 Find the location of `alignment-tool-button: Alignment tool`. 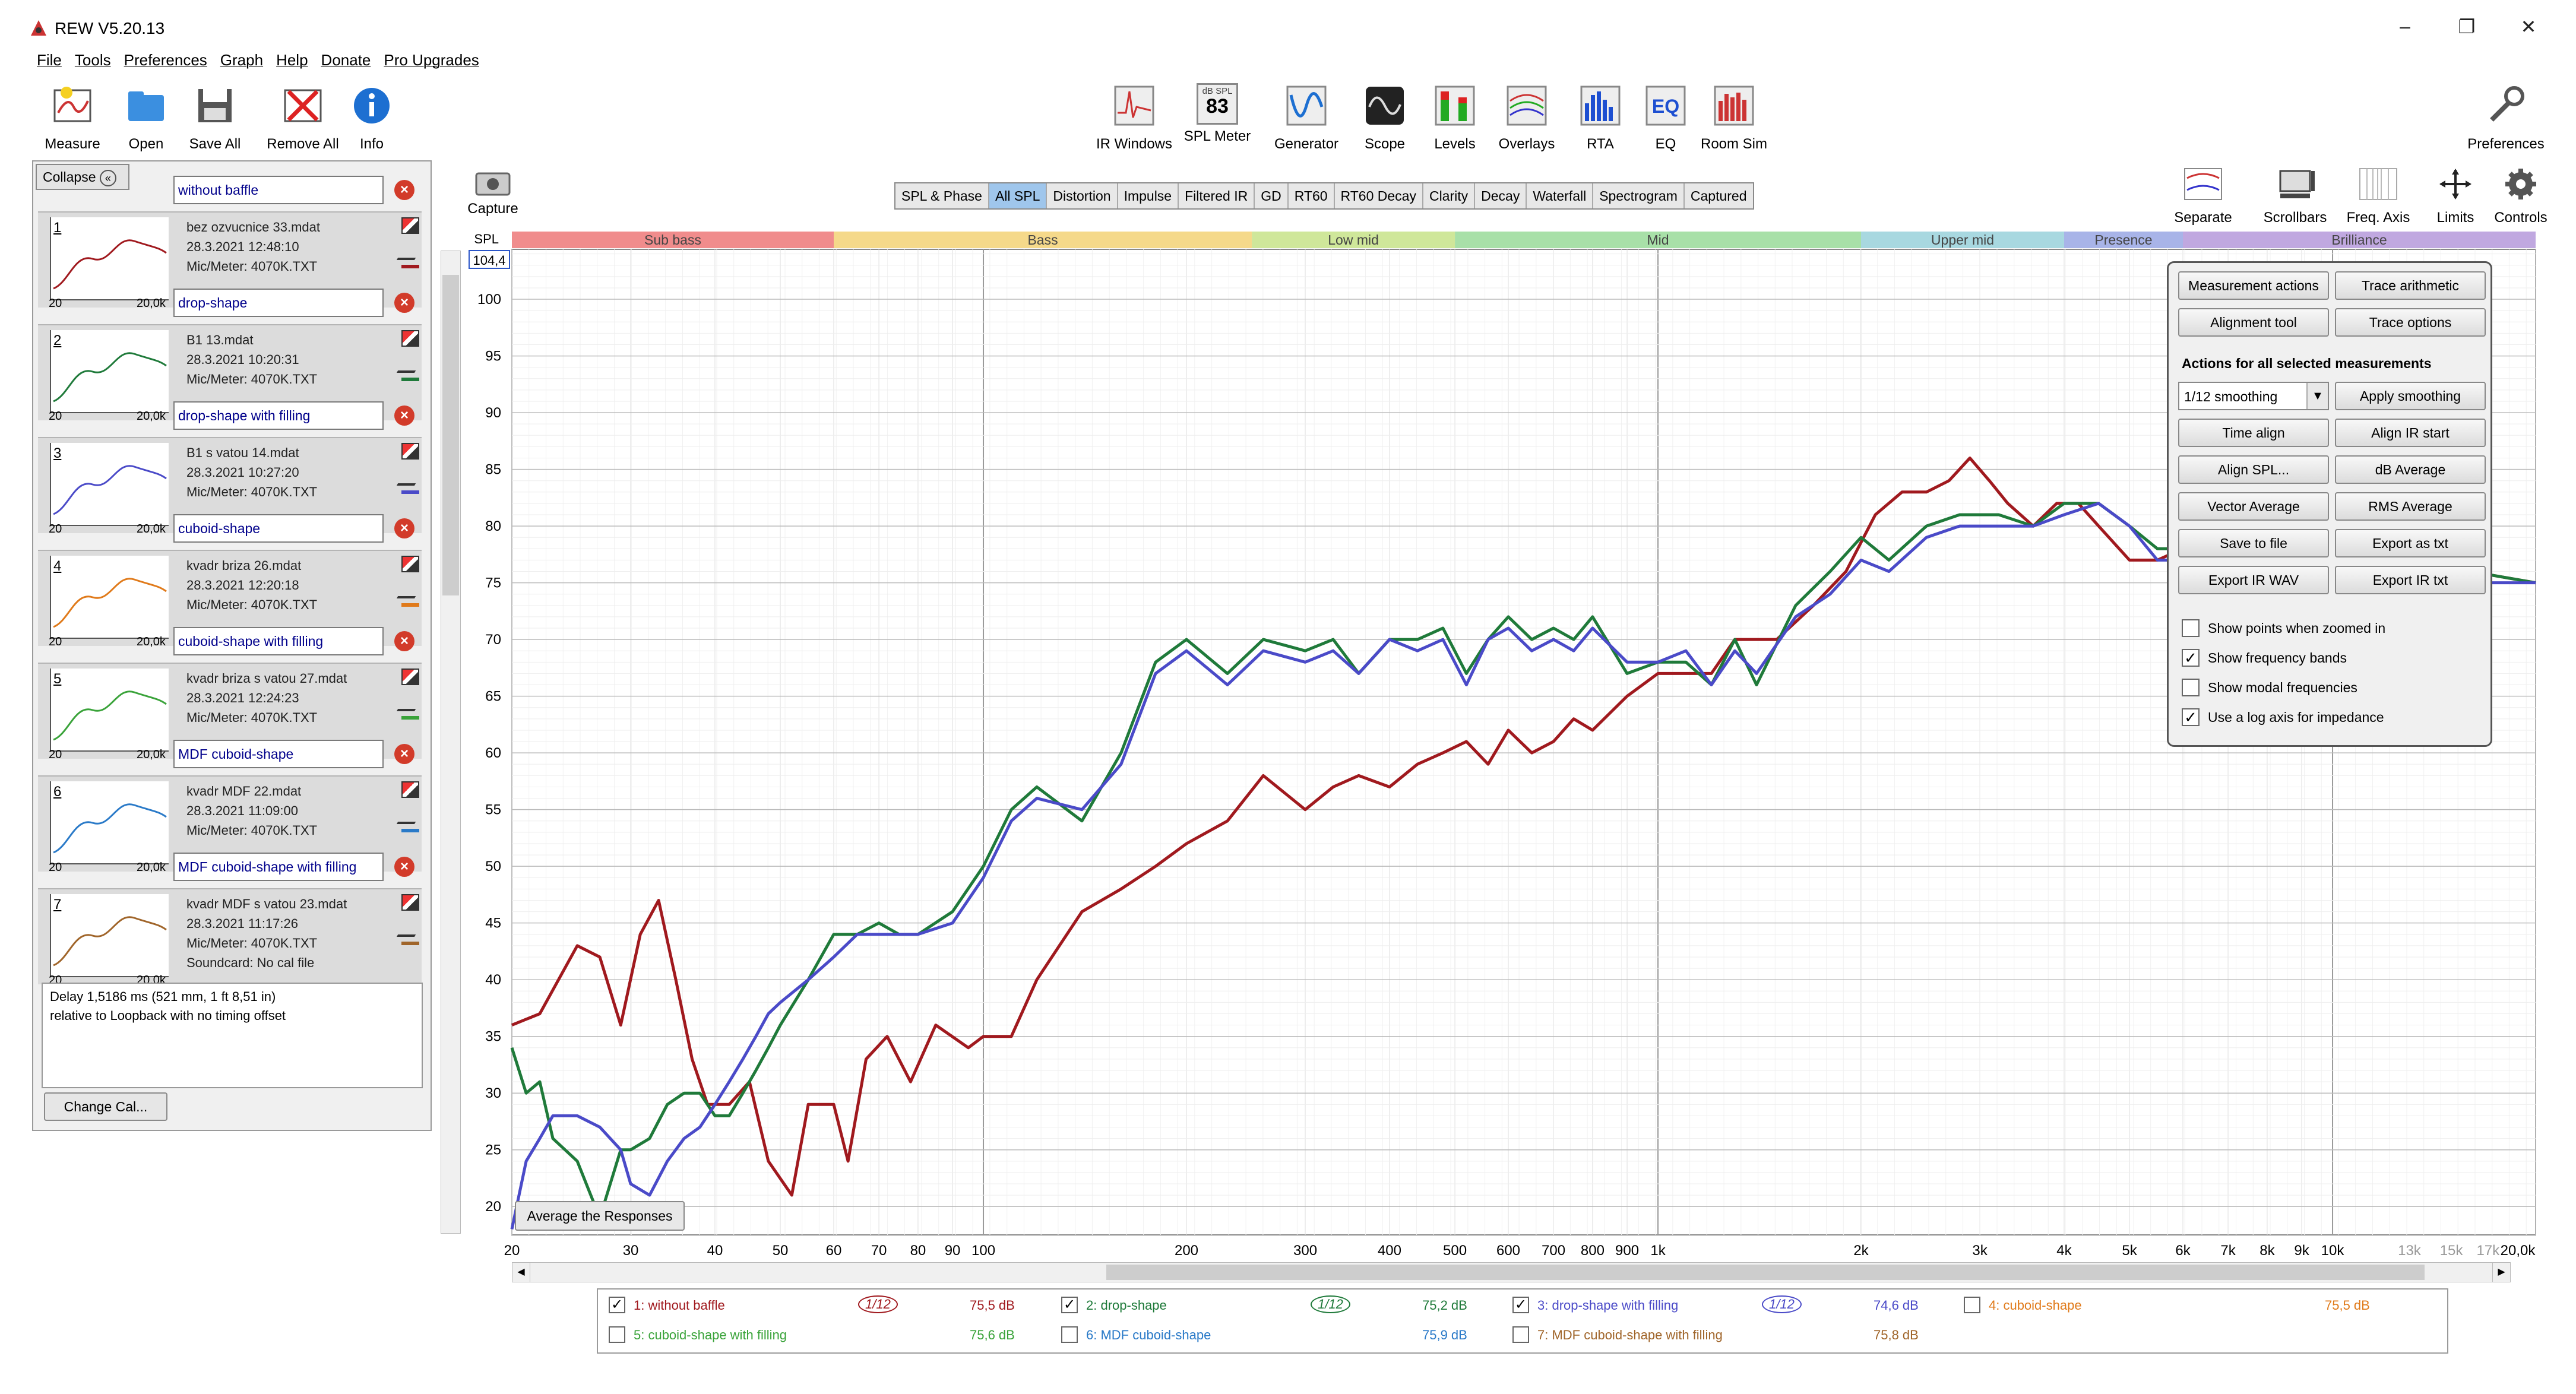

alignment-tool-button: Alignment tool is located at coordinates (2253, 322).